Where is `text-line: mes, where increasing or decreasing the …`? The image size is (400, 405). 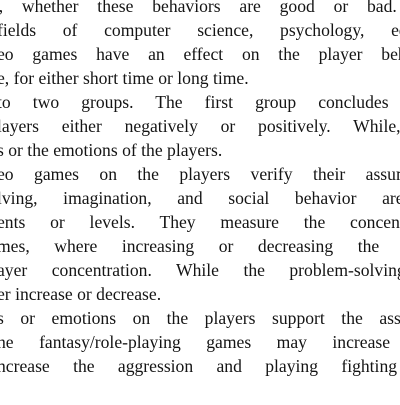
text-line: mes, where increasing or decreasing the … is located at coordinates (200, 246).